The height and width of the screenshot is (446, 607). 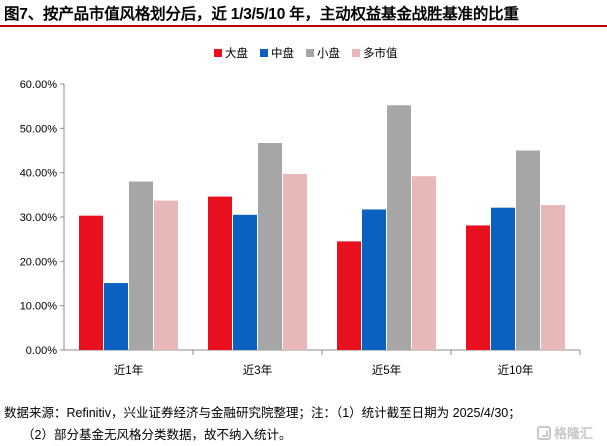 I want to click on watermark-text: 格隆汇, so click(x=573, y=433).